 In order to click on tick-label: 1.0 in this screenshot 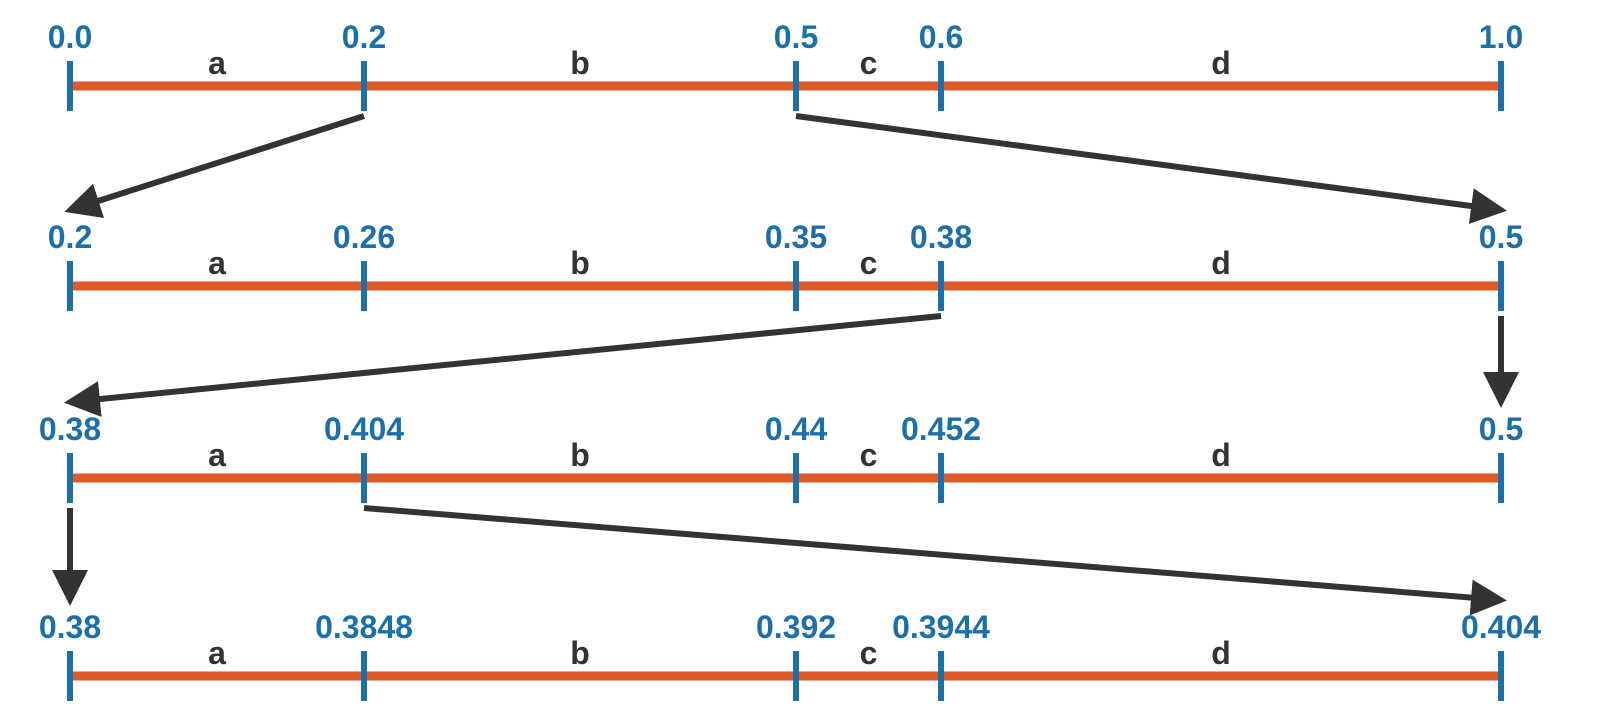, I will do `click(1501, 37)`.